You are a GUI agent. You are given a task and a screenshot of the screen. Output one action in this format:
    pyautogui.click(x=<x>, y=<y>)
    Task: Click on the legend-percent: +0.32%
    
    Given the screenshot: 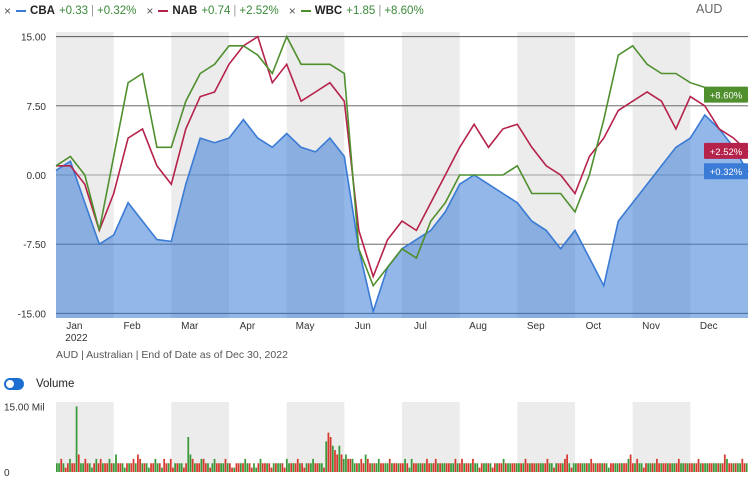 What is the action you would take?
    pyautogui.click(x=117, y=11)
    